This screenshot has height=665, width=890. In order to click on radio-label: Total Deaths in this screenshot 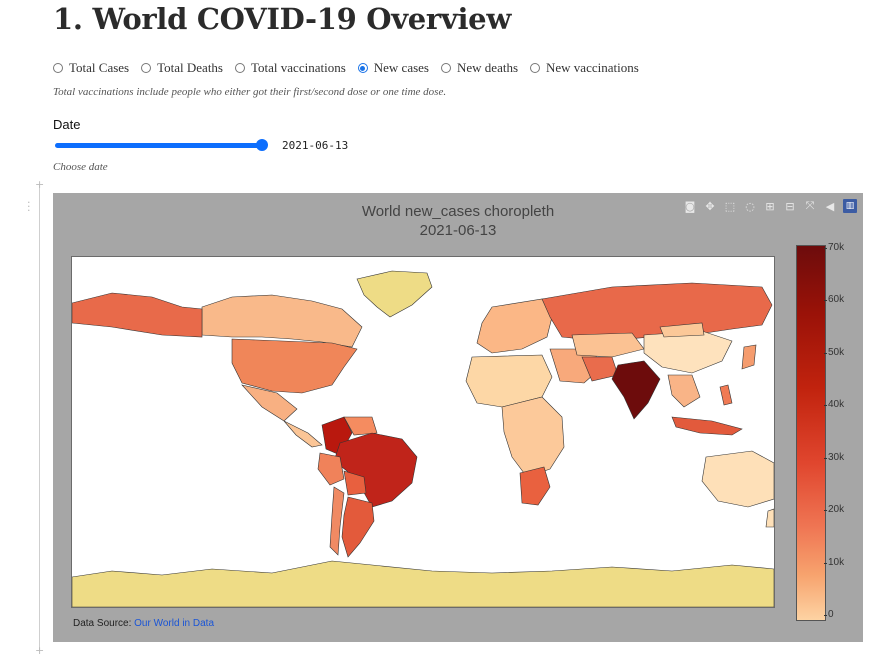, I will do `click(190, 67)`.